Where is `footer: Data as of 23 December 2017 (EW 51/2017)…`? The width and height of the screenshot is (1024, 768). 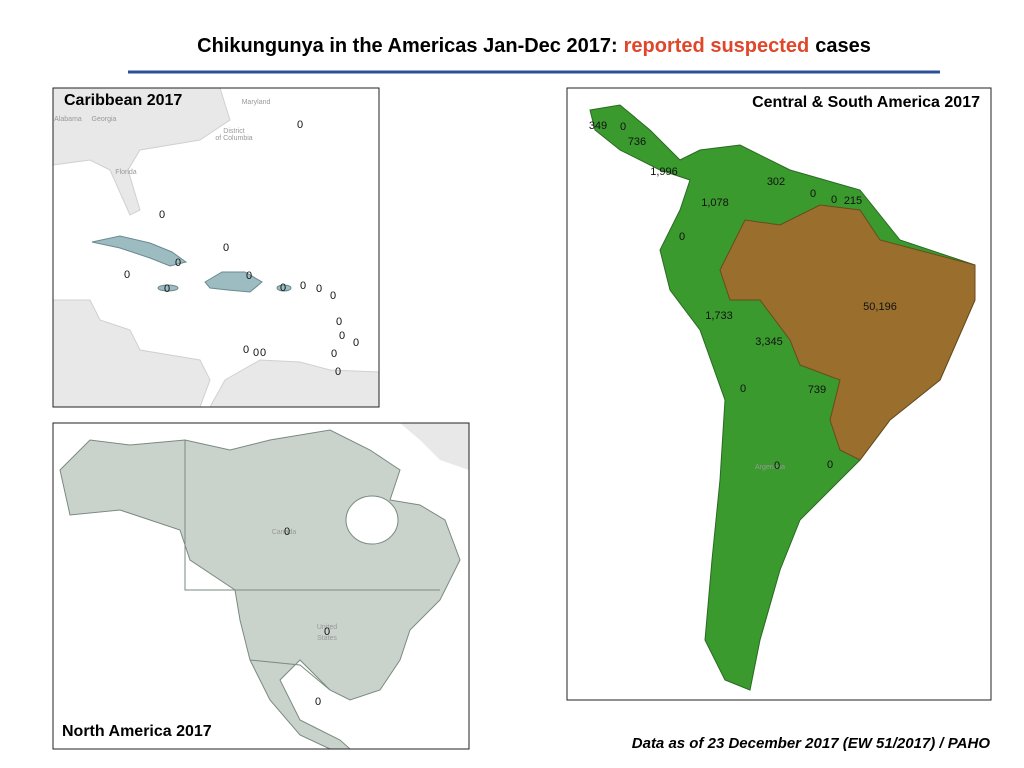
footer: Data as of 23 December 2017 (EW 51/2017)… is located at coordinates (811, 743).